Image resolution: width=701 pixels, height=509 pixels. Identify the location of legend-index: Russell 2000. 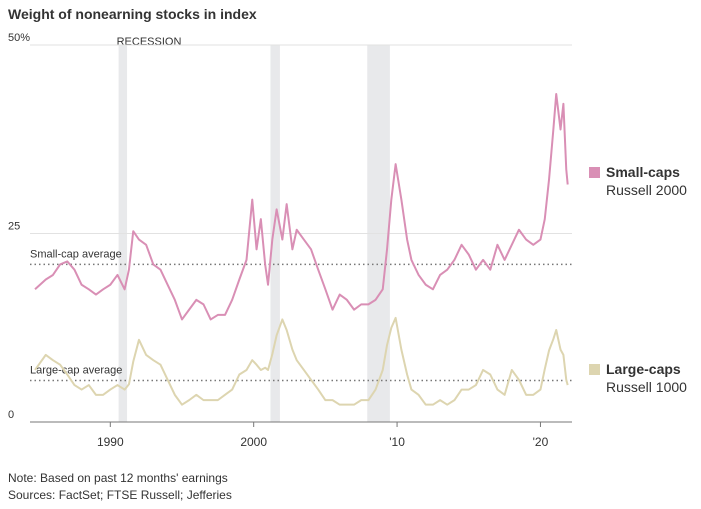
(646, 190).